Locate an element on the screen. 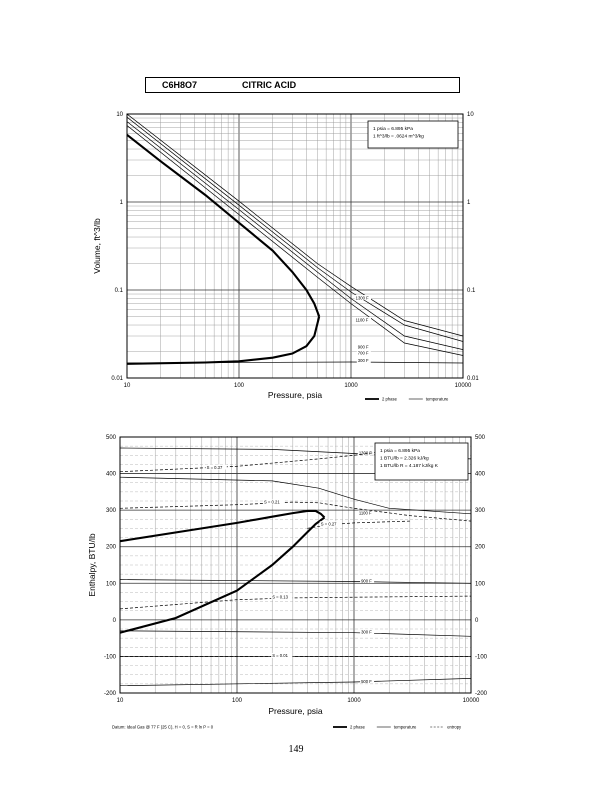 This screenshot has width=592, height=800. series-label: S = 0.27 is located at coordinates (329, 524).